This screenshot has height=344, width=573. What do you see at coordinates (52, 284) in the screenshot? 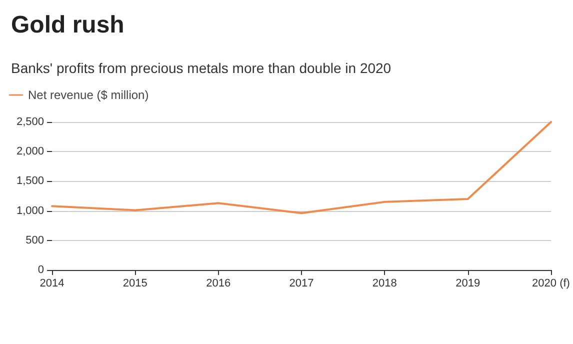
I see `x-tick-label: 2014` at bounding box center [52, 284].